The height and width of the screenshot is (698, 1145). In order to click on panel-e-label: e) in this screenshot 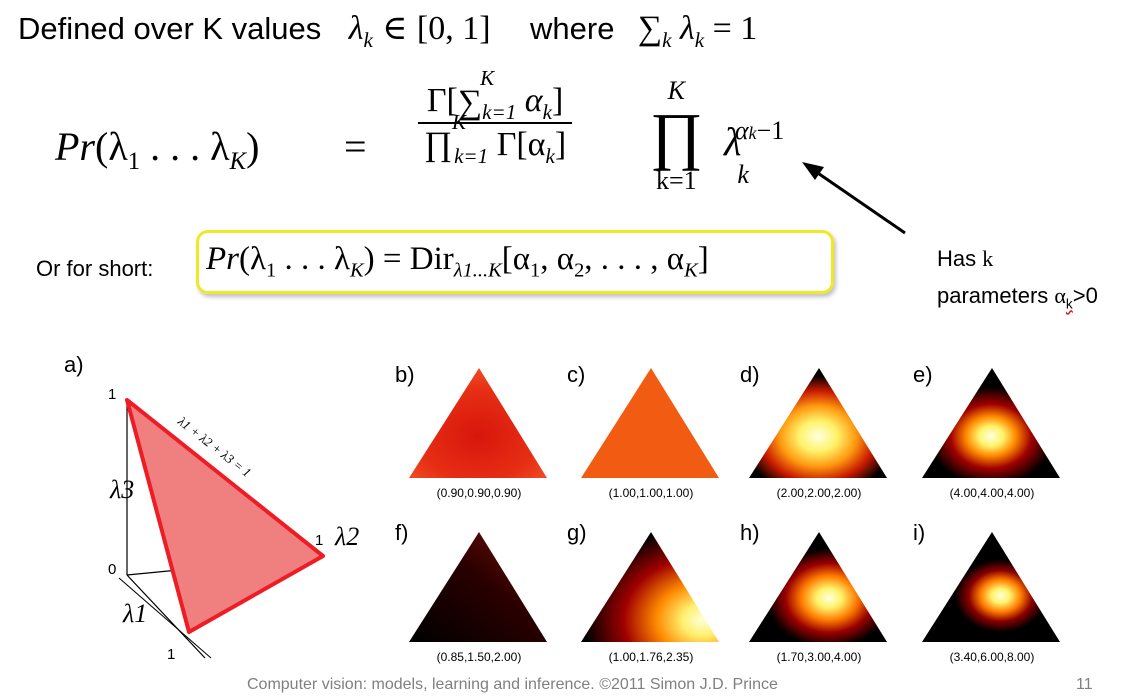, I will do `click(923, 374)`.